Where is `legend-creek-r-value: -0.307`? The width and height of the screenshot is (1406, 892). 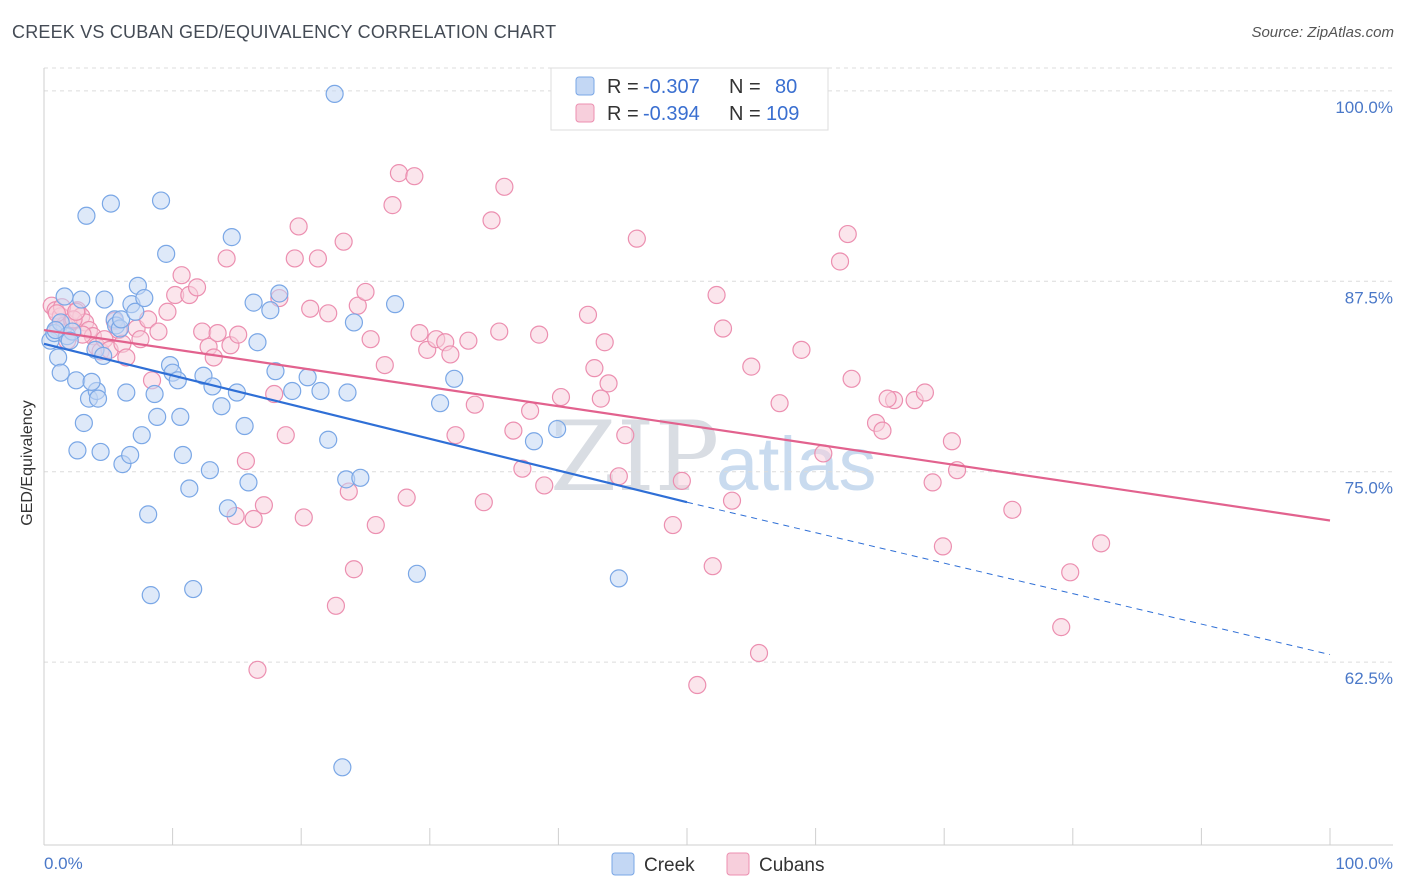 legend-creek-r-value: -0.307 is located at coordinates (671, 87).